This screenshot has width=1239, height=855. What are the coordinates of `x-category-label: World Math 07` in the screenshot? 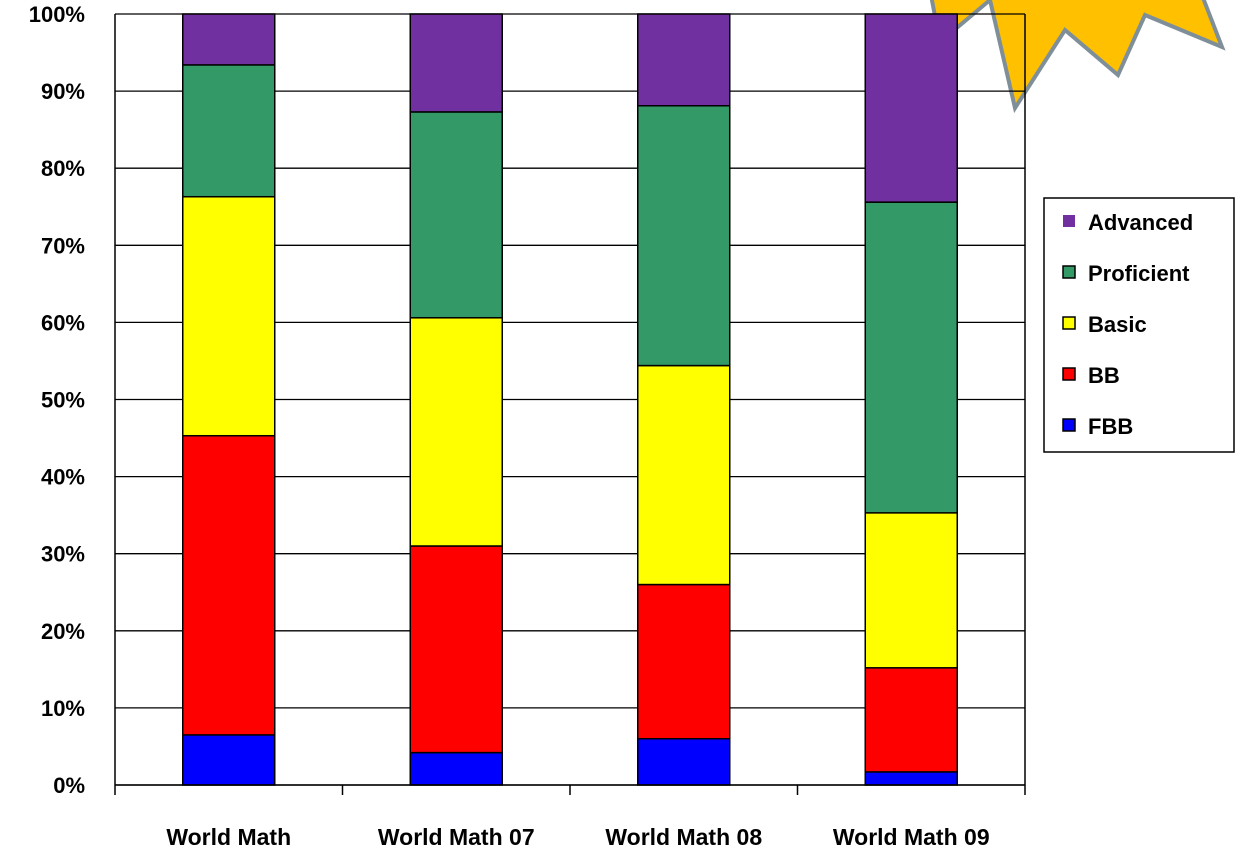 It's located at (456, 837).